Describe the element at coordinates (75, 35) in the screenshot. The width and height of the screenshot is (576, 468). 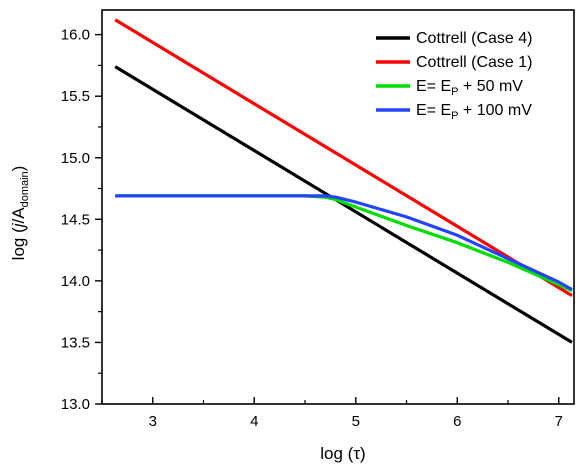
I see `y-tick-label: 16.0` at that location.